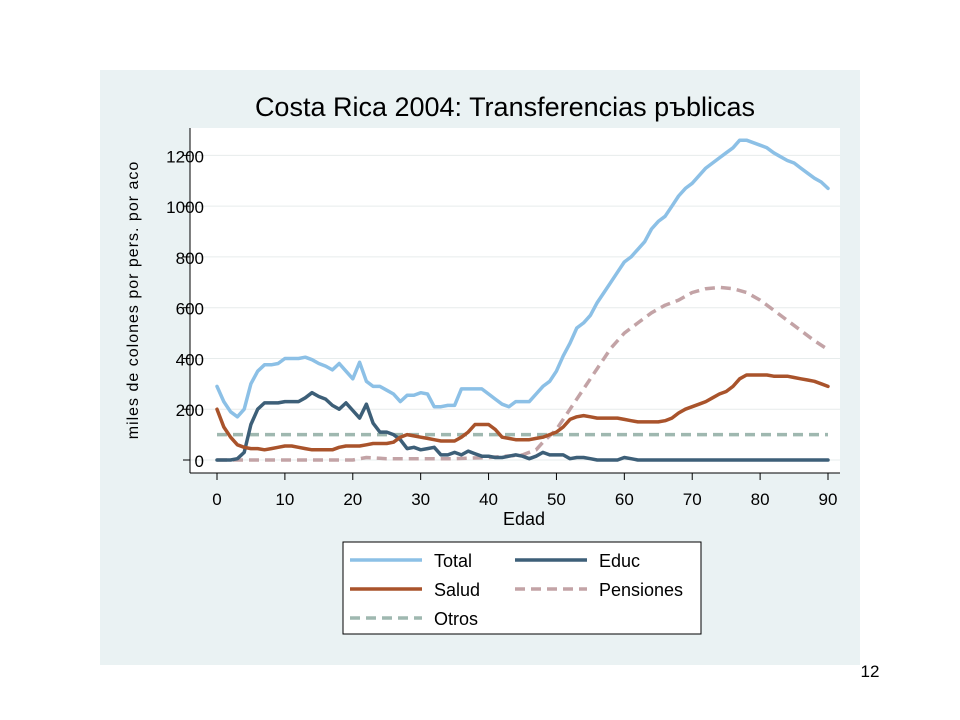 The image size is (960, 720). What do you see at coordinates (185, 207) in the screenshot?
I see `y-tick-label: 1000` at bounding box center [185, 207].